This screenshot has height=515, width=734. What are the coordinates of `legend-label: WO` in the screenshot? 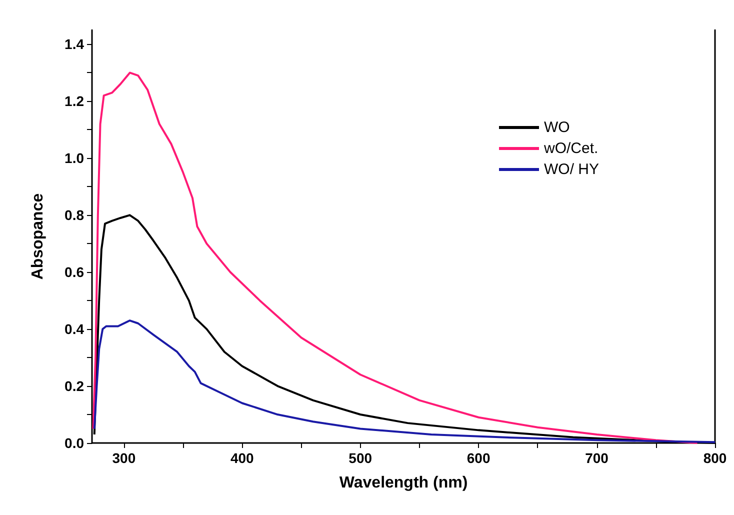 It's located at (557, 127).